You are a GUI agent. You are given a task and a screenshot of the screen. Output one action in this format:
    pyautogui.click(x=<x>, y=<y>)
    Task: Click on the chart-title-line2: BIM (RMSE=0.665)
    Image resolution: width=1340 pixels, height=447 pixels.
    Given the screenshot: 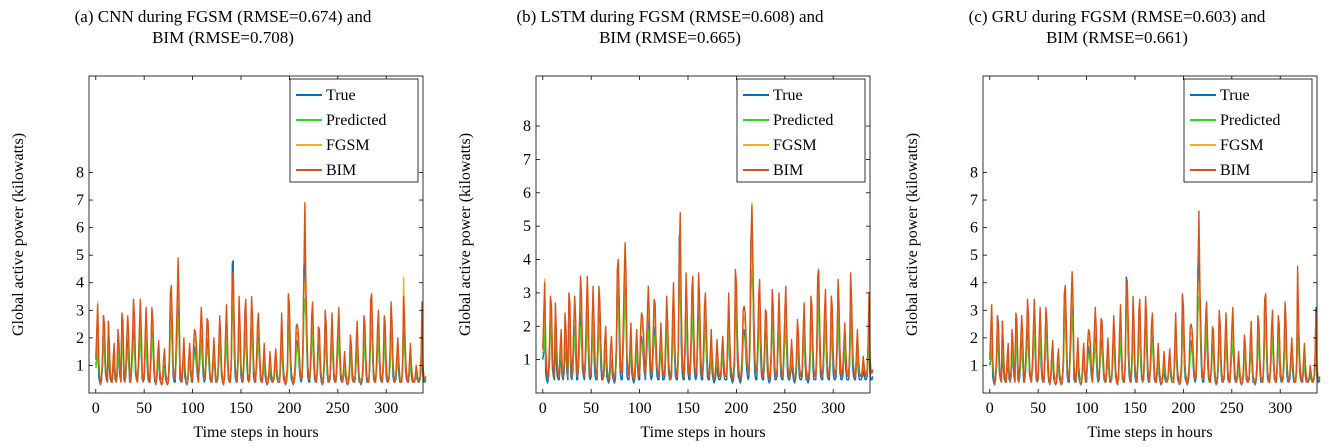 What is the action you would take?
    pyautogui.click(x=670, y=37)
    